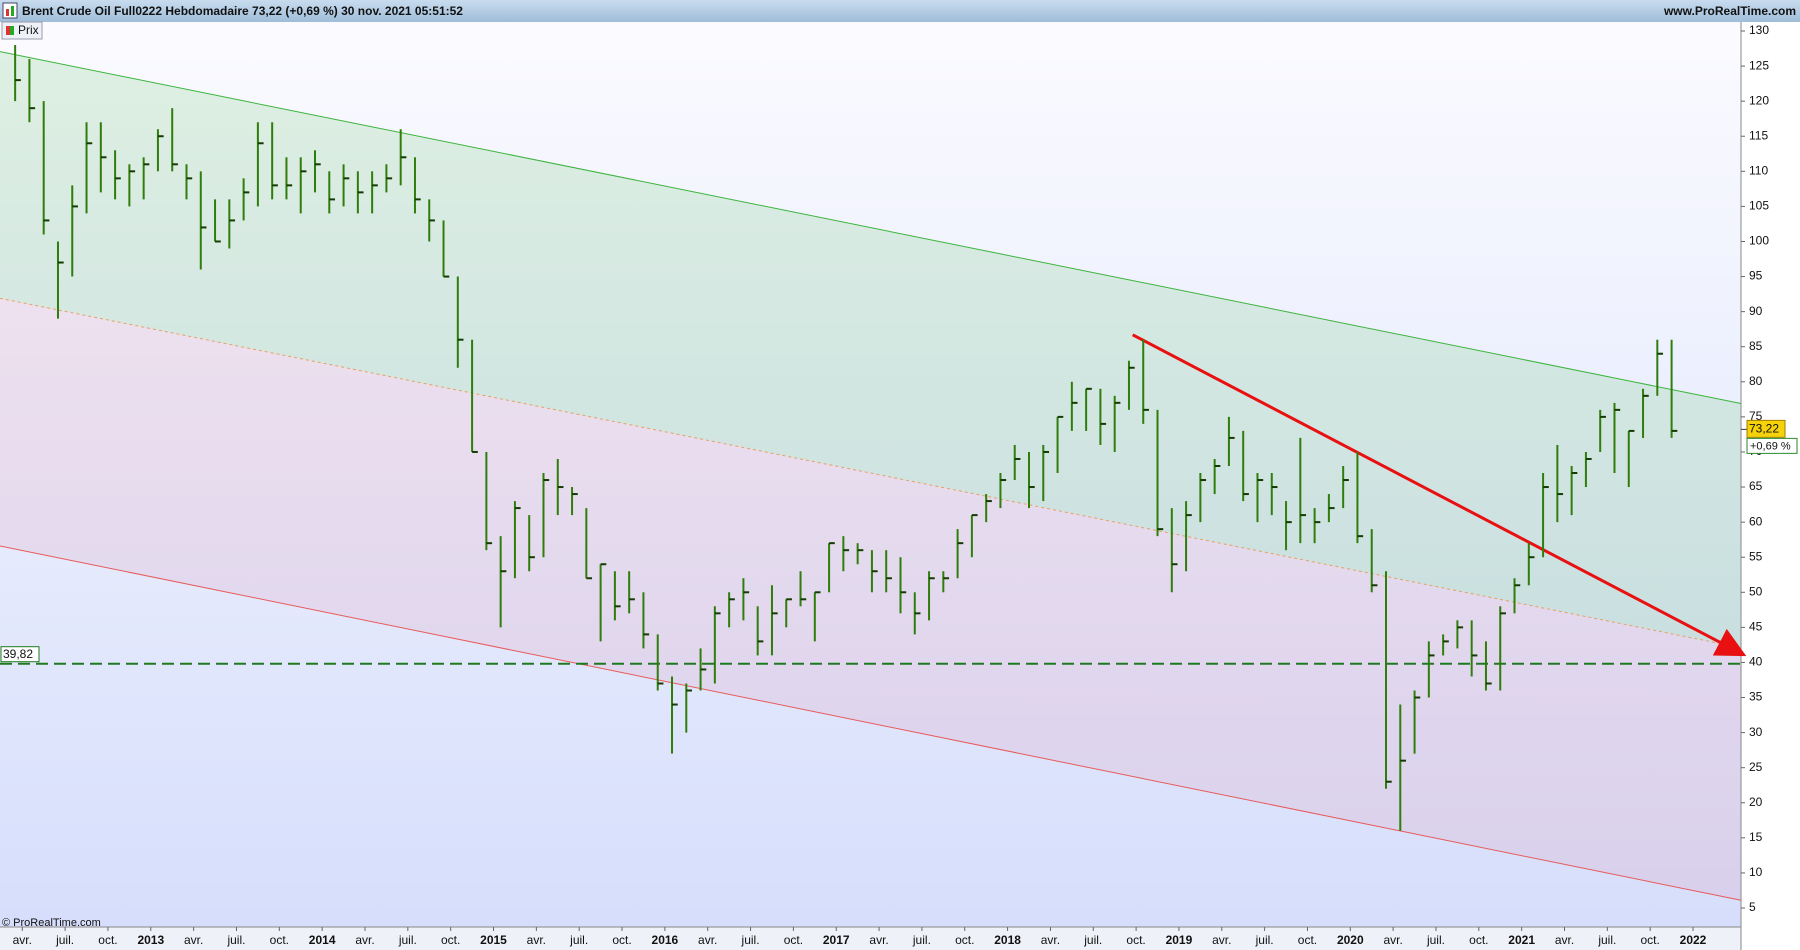 This screenshot has width=1800, height=950. Describe the element at coordinates (1759, 241) in the screenshot. I see `y-tick-label: 100` at that location.